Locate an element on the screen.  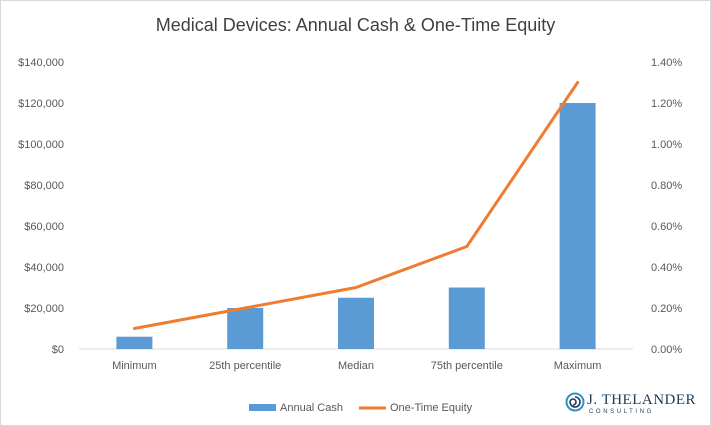
y-left-tick-label: $40,000 is located at coordinates (44, 268).